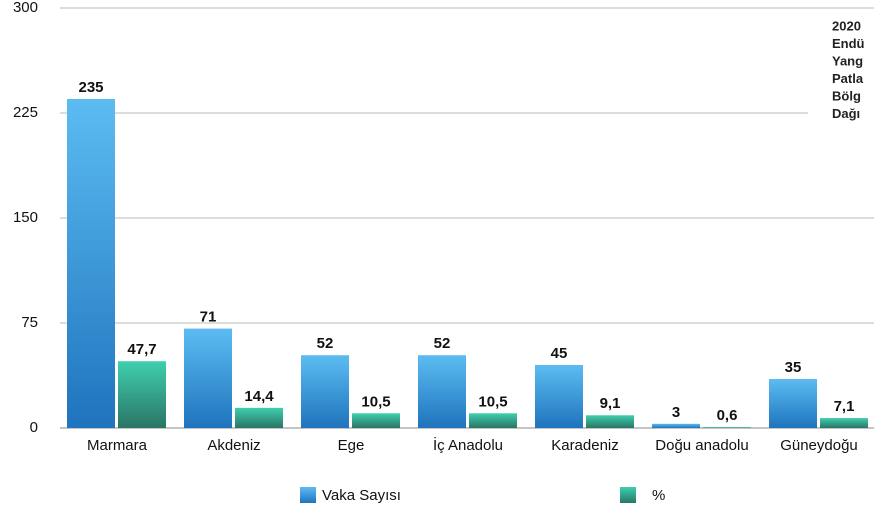 The height and width of the screenshot is (509, 874). What do you see at coordinates (676, 412) in the screenshot?
I see `data-label: 3` at bounding box center [676, 412].